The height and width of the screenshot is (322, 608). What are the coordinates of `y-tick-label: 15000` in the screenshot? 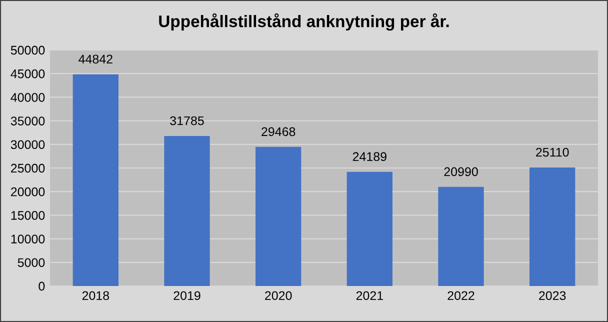 It's located at (28, 215).